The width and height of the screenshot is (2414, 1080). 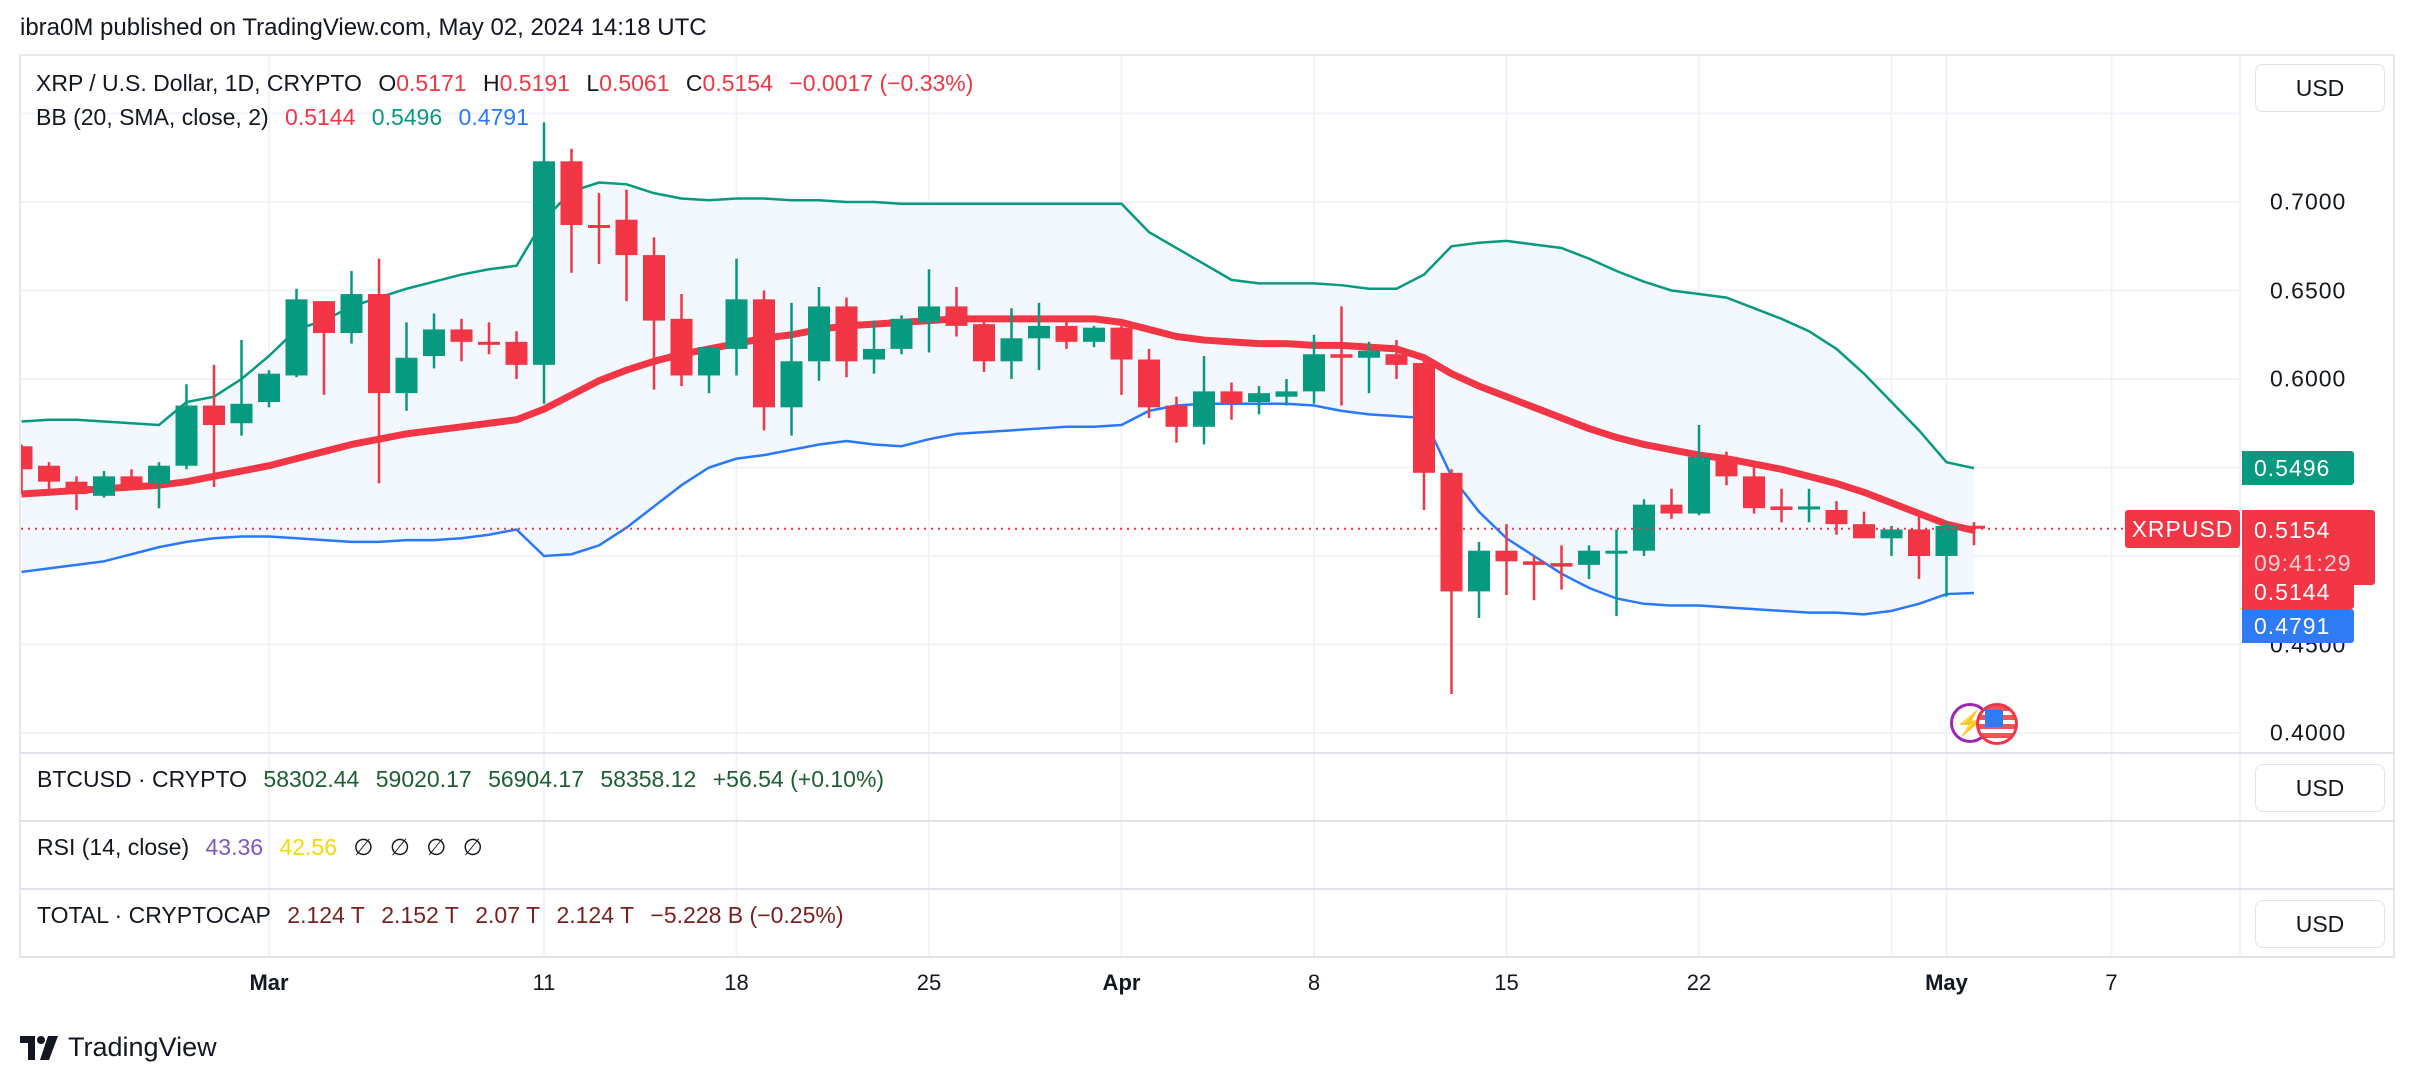 What do you see at coordinates (423, 779) in the screenshot?
I see `btc-high: 59020.17` at bounding box center [423, 779].